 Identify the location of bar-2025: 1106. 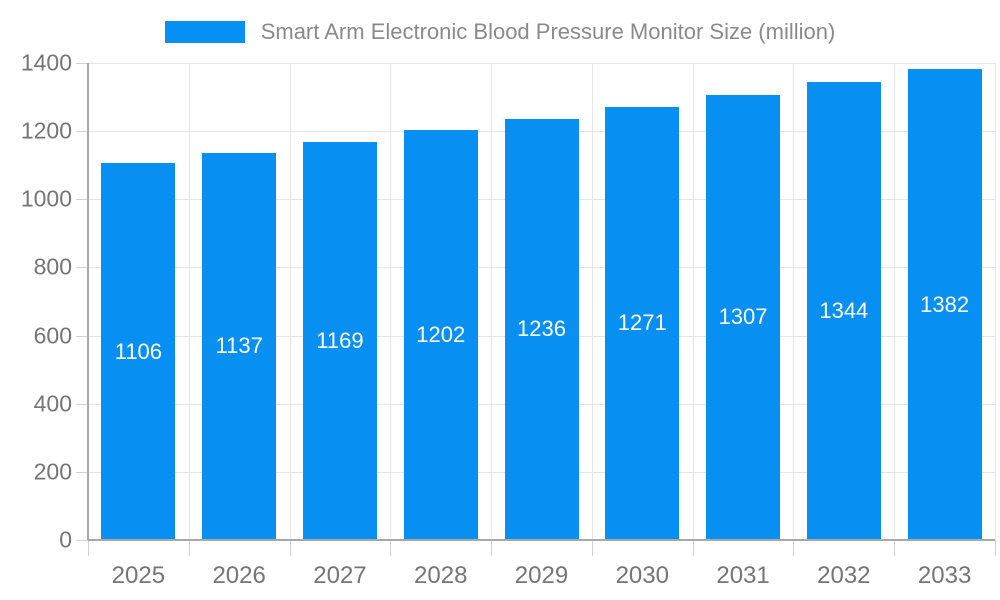
(138, 351).